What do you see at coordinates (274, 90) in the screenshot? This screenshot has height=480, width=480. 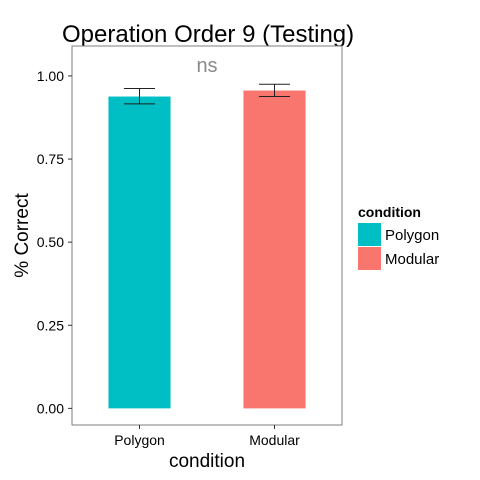 I see `error-bar-modular` at bounding box center [274, 90].